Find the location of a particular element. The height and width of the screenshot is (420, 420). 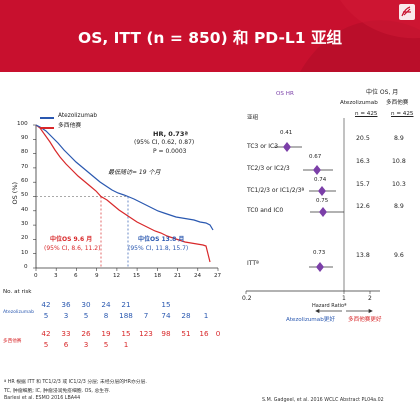

risk-atezo-row-2: 5 3 5 8 188 7 74 28 1 is located at coordinates (210, 316).